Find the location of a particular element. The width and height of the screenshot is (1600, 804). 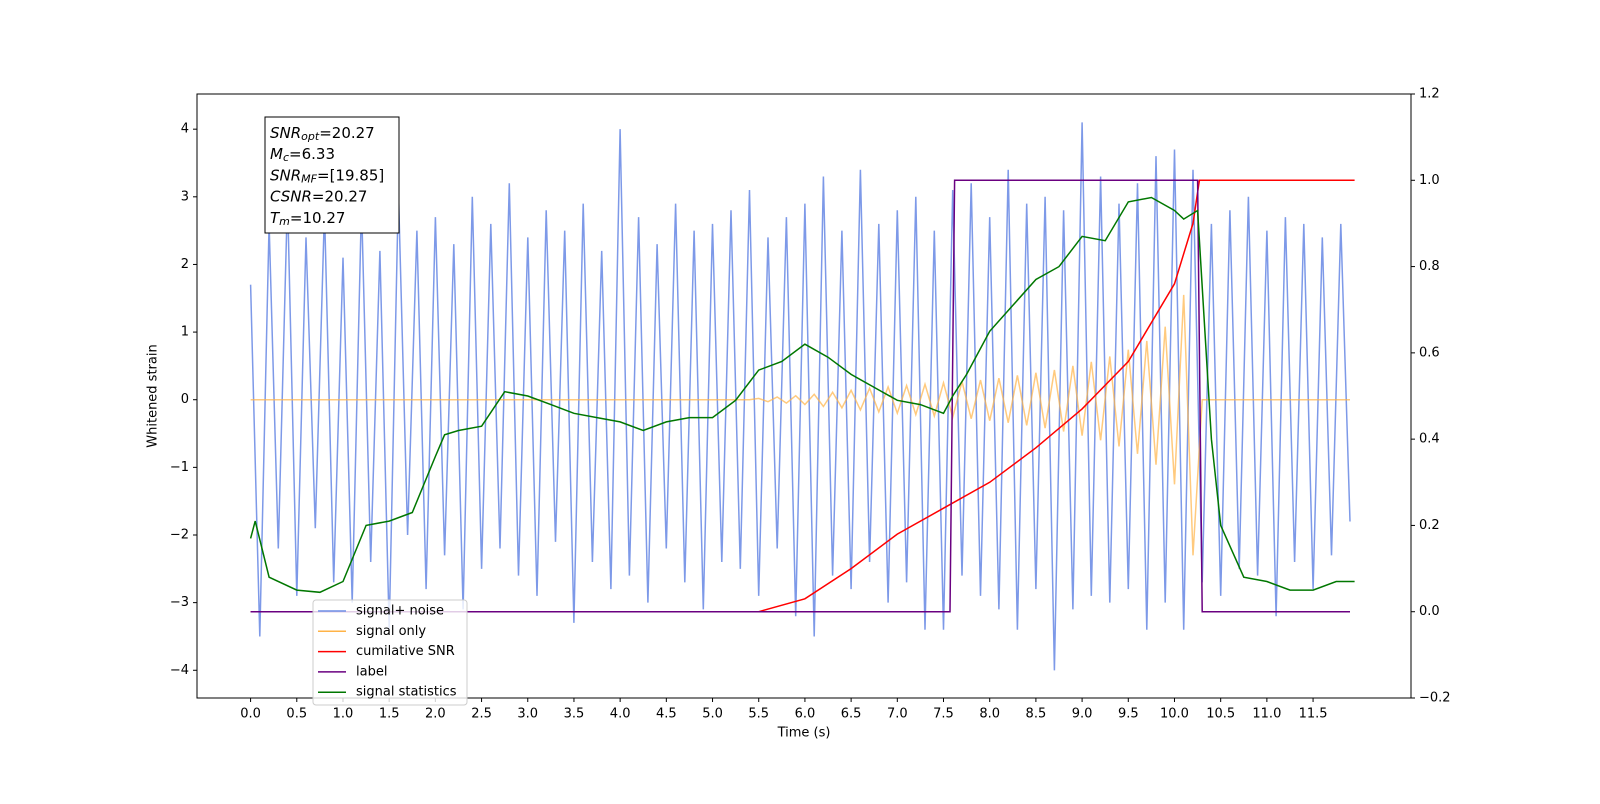

y-tick-label: 3 is located at coordinates (185, 196).